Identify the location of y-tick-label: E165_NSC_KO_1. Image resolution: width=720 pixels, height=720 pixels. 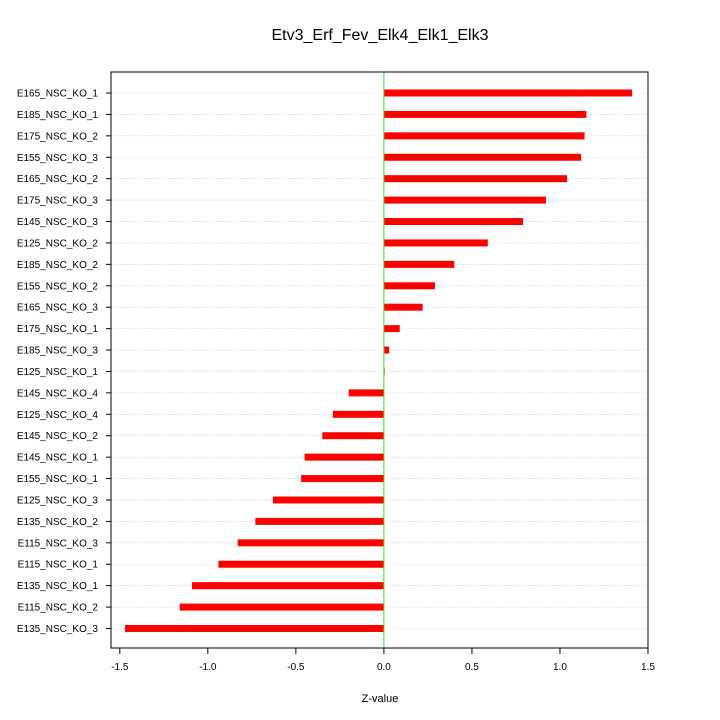
(58, 94).